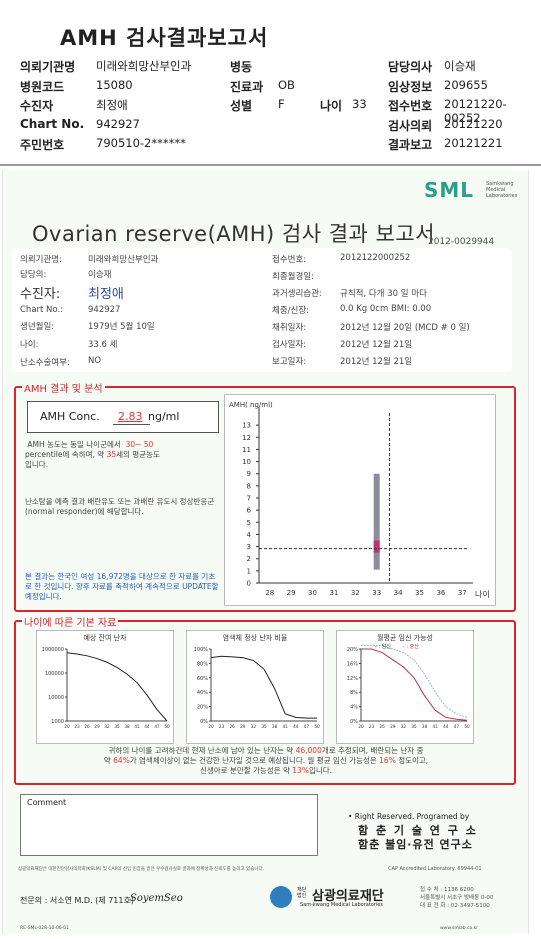 The height and width of the screenshot is (939, 541). I want to click on info-value: 2012년 12월 21일, so click(376, 345).